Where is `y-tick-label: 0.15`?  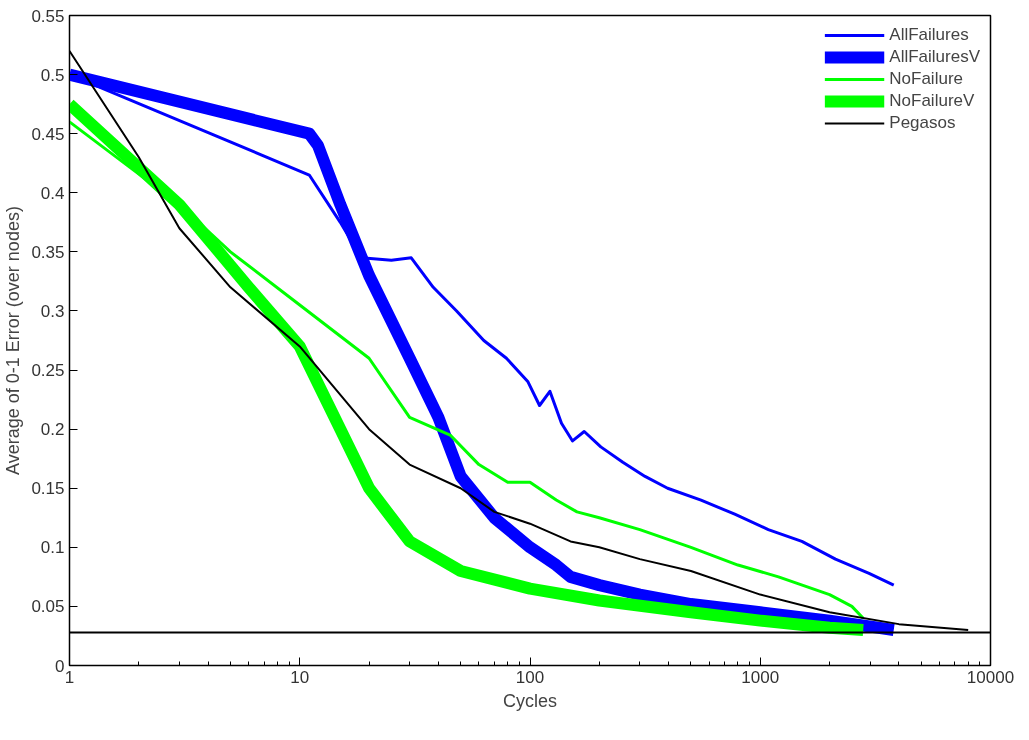
y-tick-label: 0.15 is located at coordinates (48, 489).